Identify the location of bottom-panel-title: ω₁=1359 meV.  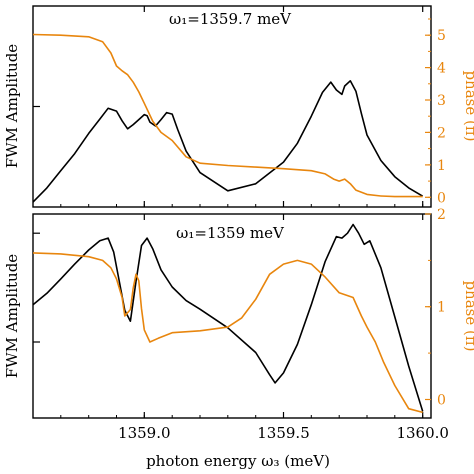
(230, 233).